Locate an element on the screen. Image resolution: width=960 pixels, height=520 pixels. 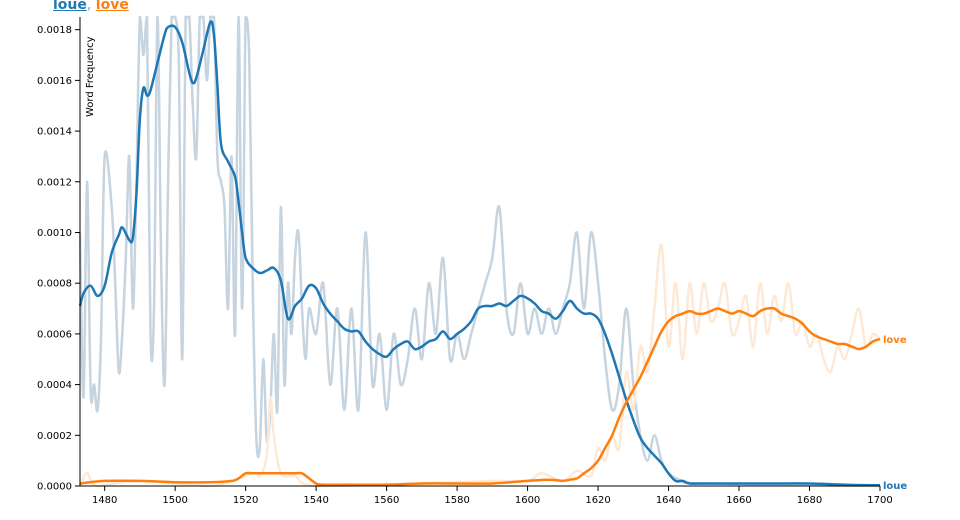
y-tick: 0.0002 is located at coordinates (58, 436).